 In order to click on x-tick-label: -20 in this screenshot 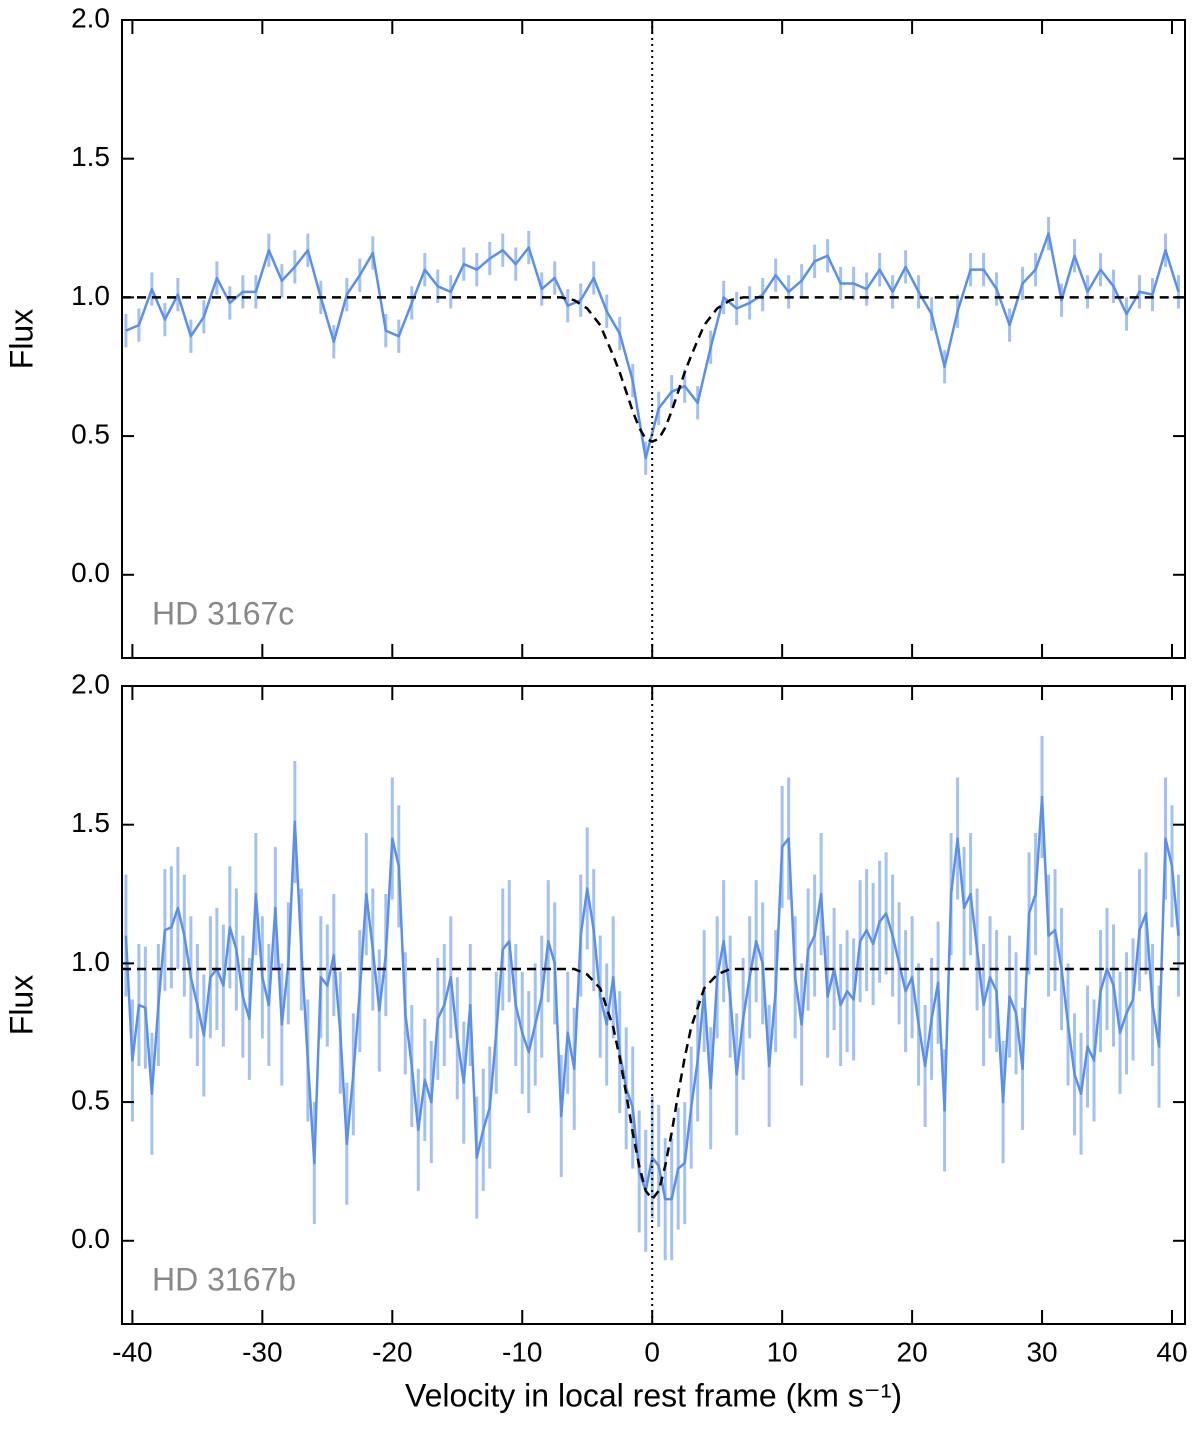, I will do `click(392, 1351)`.